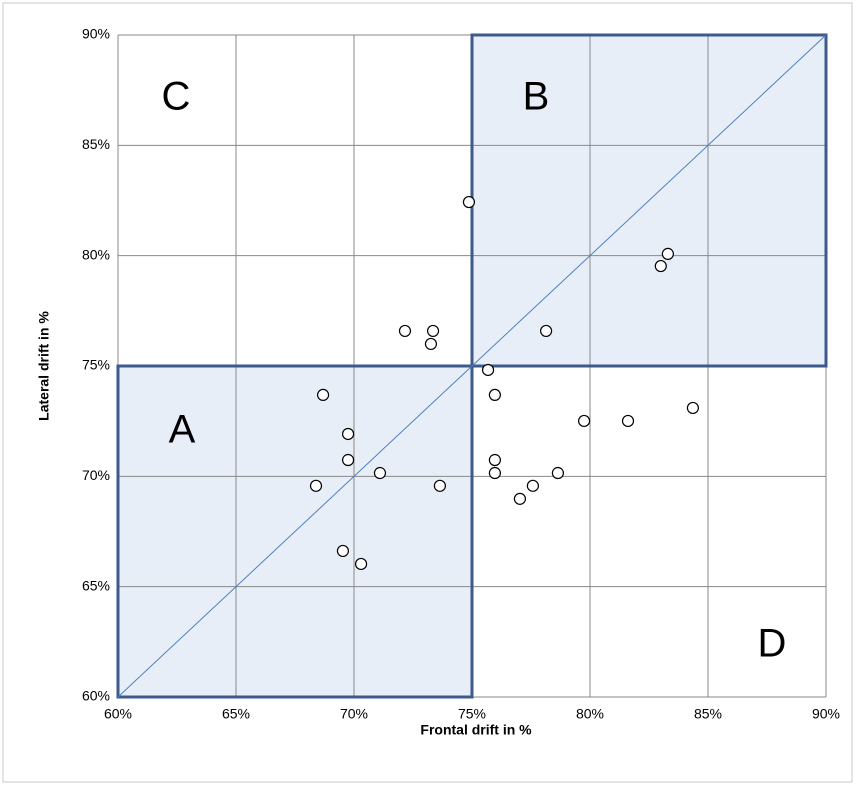  What do you see at coordinates (354, 714) in the screenshot?
I see `x-tick-label: 70%` at bounding box center [354, 714].